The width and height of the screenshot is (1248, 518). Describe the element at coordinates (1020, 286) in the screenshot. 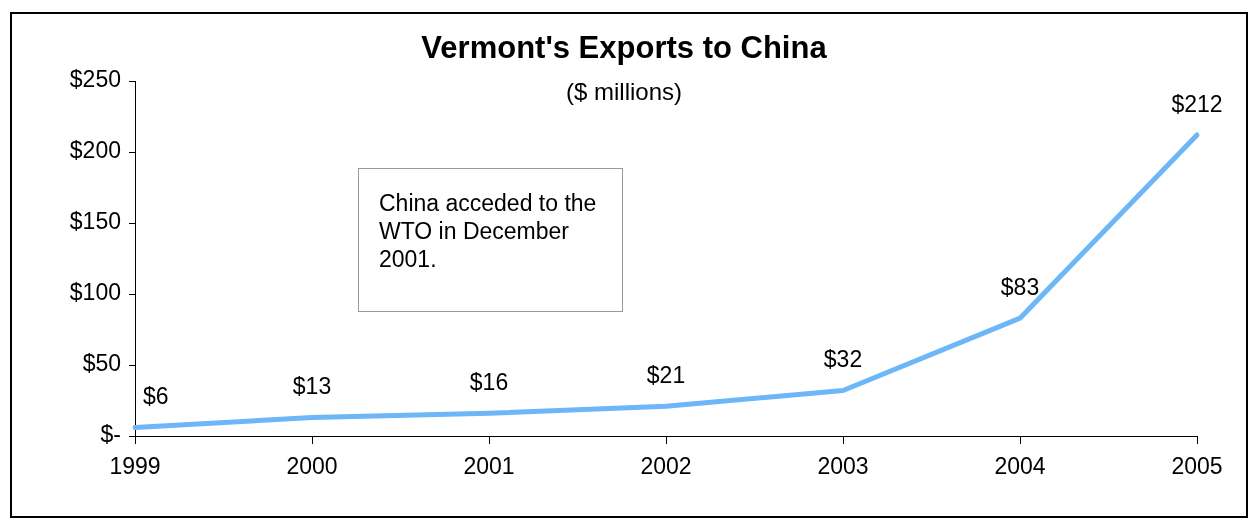

I see `data-label: $83` at that location.